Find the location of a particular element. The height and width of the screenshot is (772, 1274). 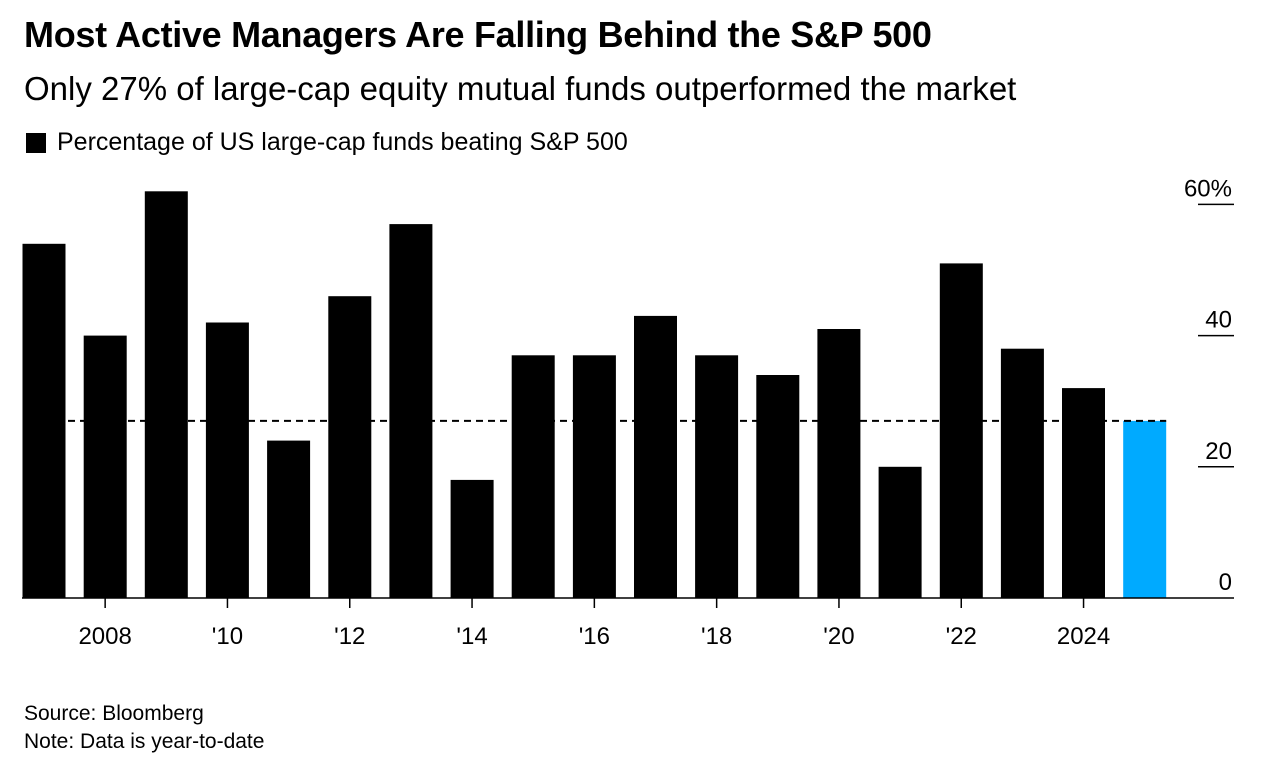

x-tick-label-2022: '22 is located at coordinates (961, 636).